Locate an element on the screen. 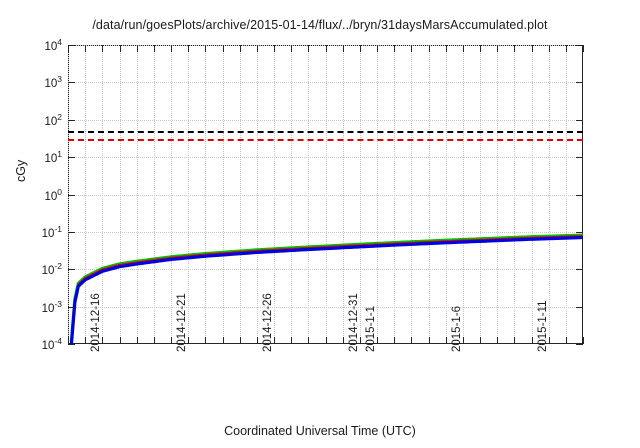 Image resolution: width=640 pixels, height=448 pixels. y-axis-label: 10⁻³ is located at coordinates (51, 306).